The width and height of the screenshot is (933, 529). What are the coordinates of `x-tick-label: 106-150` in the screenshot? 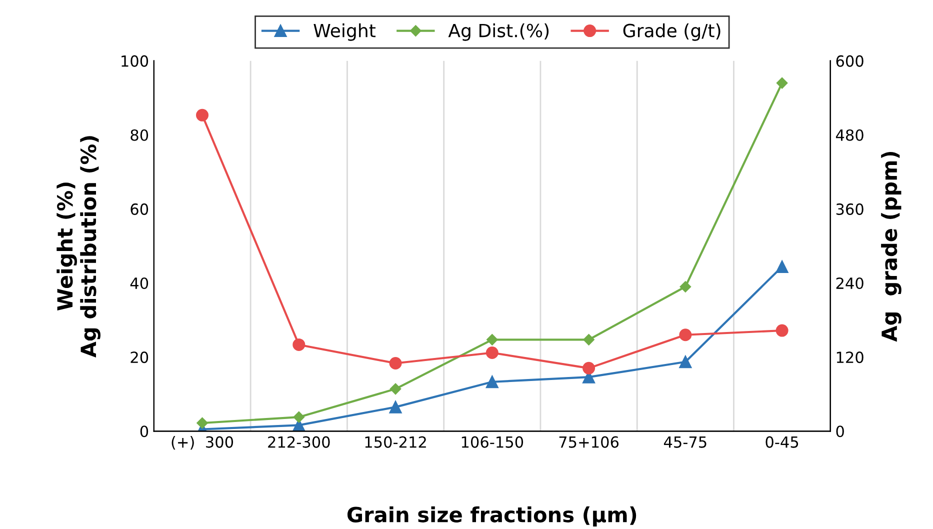 It's located at (493, 442).